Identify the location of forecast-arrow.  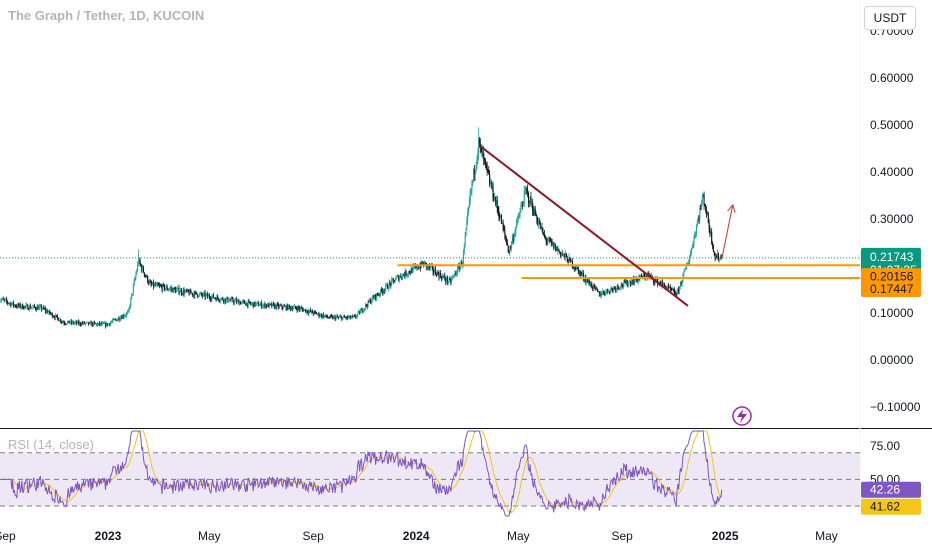
(727, 232).